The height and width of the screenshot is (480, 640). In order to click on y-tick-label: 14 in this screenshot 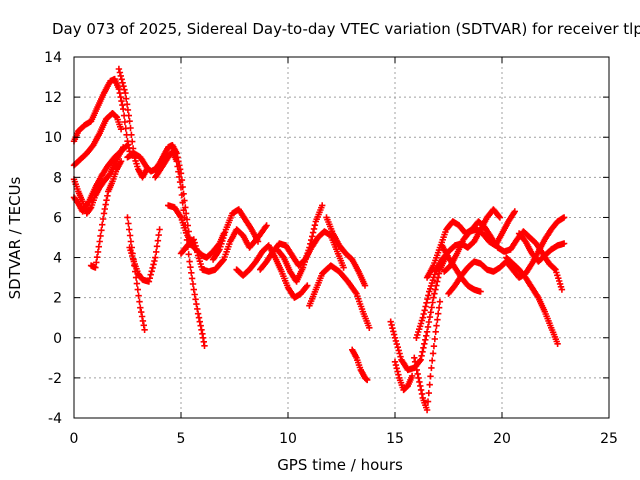, I will do `click(53, 58)`.